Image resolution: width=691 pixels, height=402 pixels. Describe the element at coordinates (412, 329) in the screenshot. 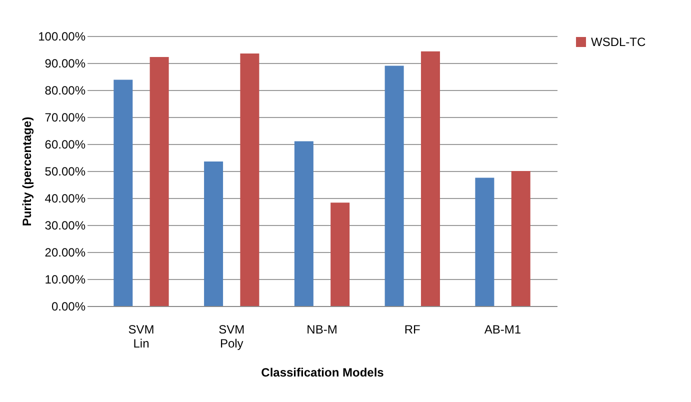

I see `x-tick-label: RF` at that location.